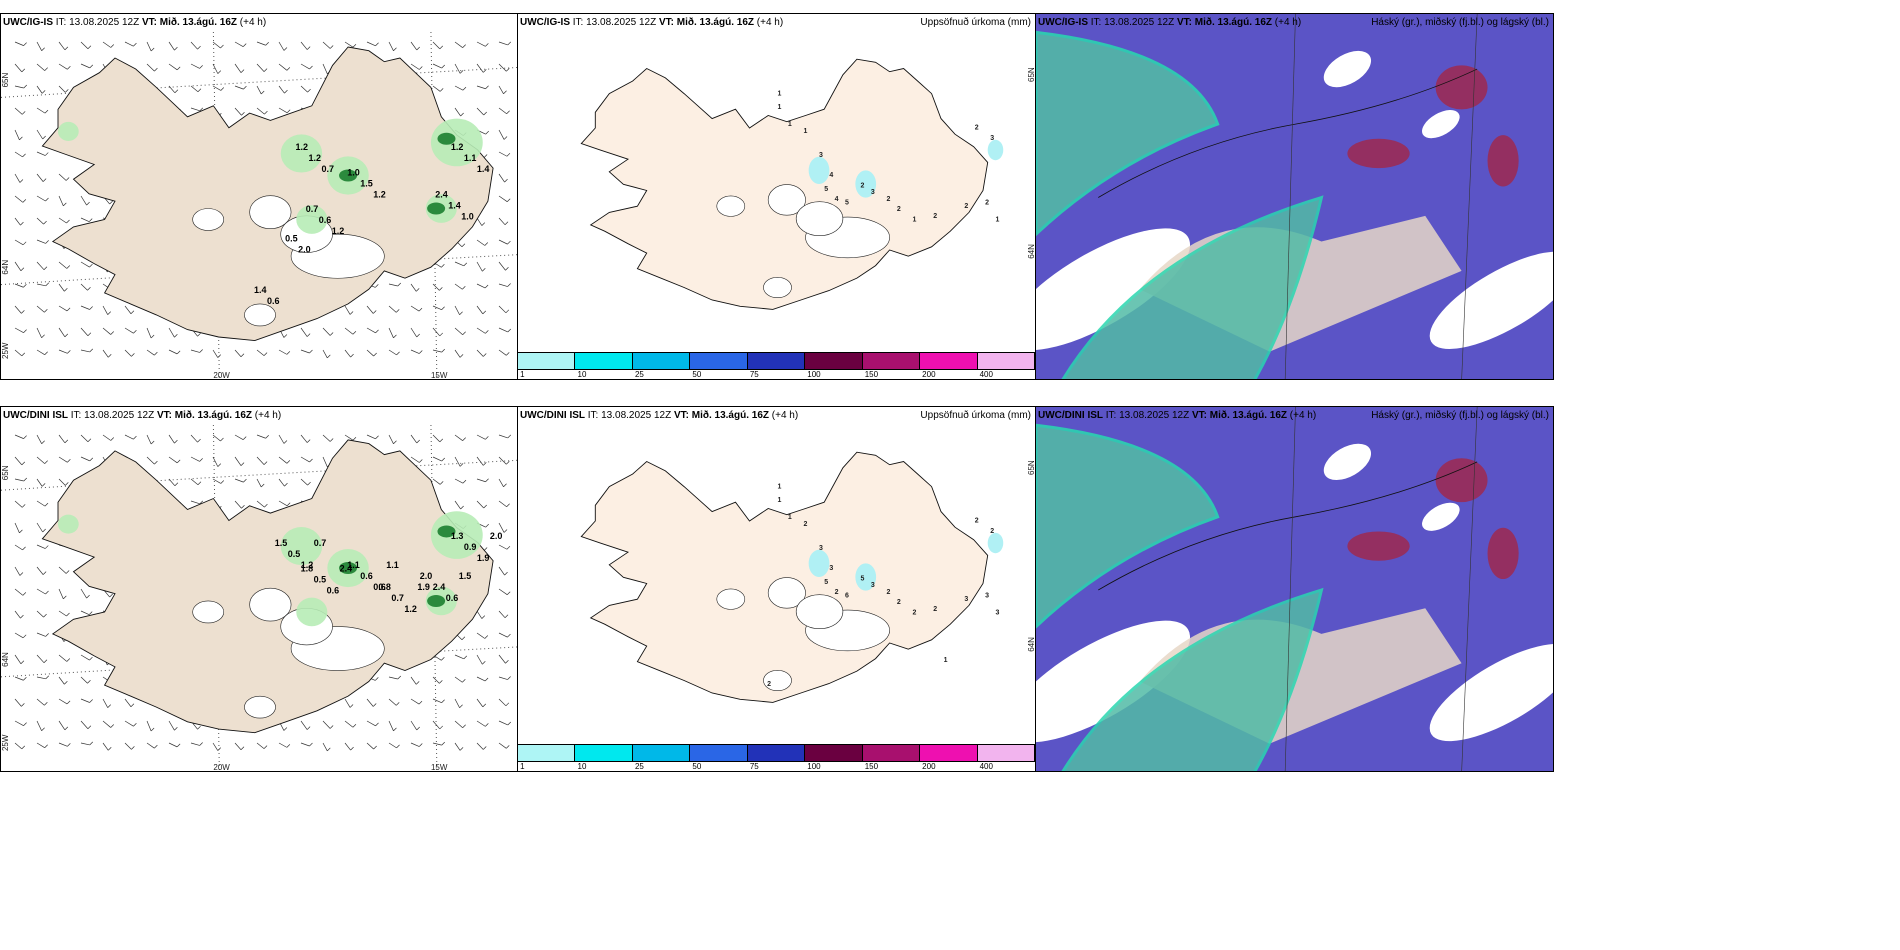 This screenshot has height=950, width=1900. What do you see at coordinates (784, 184) in the screenshot?
I see `iceland-land` at bounding box center [784, 184].